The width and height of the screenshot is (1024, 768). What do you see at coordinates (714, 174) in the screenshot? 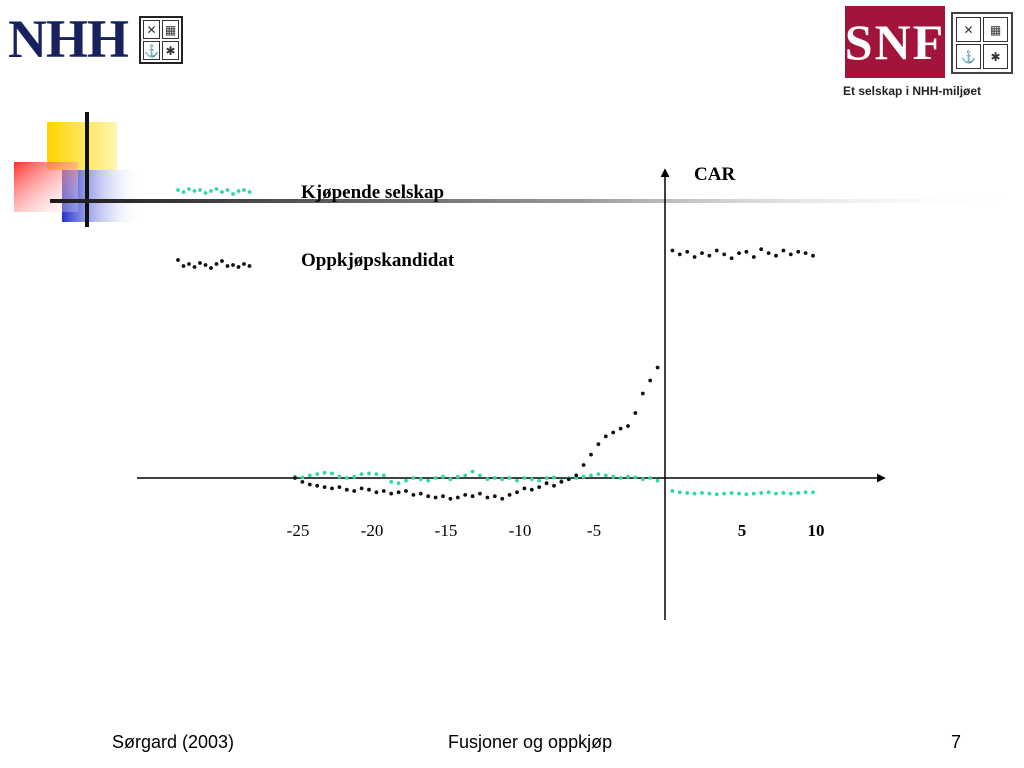
I see `y-axis-label: CAR` at bounding box center [714, 174].